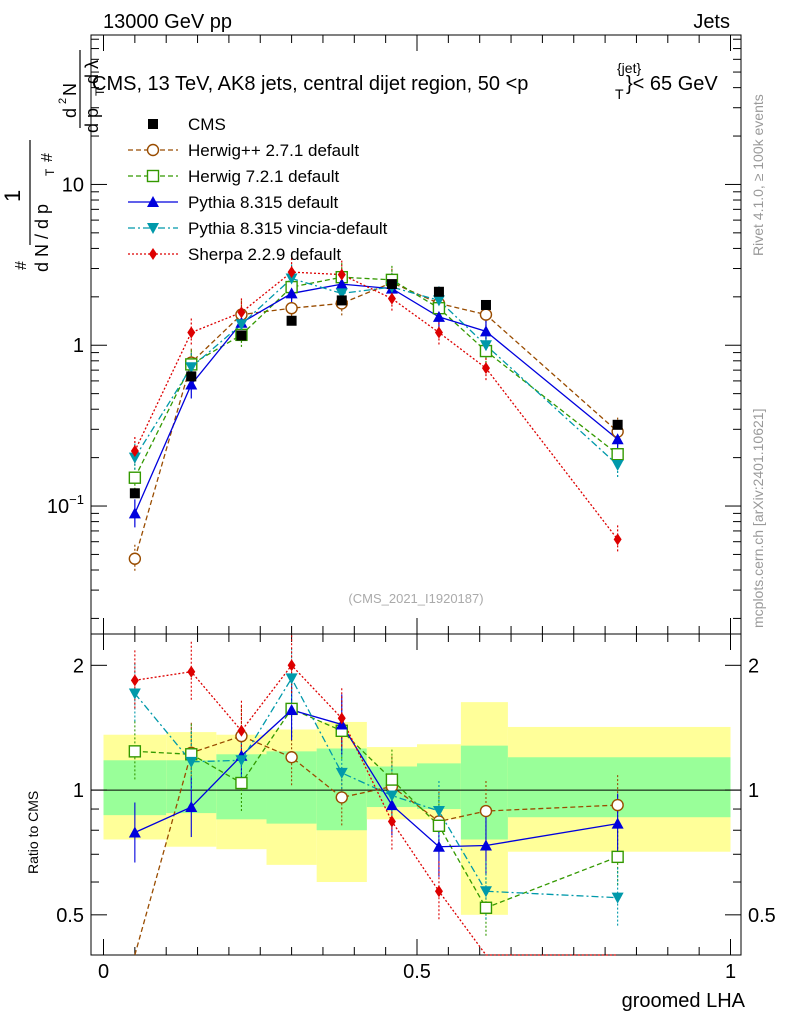 This screenshot has height=1024, width=786. What do you see at coordinates (103, 972) in the screenshot?
I see `x-tick-label: 0` at bounding box center [103, 972].